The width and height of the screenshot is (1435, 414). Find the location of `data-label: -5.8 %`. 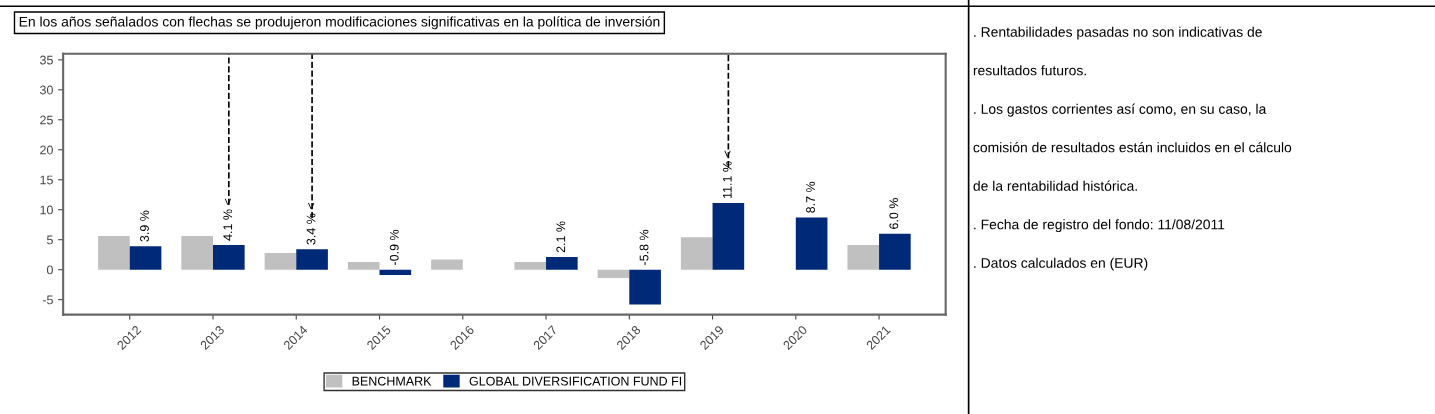

data-label: -5.8 % is located at coordinates (644, 247).